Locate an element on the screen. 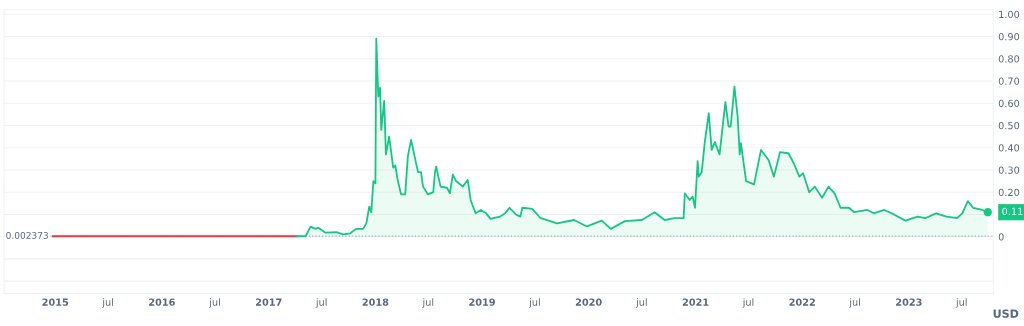 This screenshot has width=1024, height=326. x-tick-label: 2015 is located at coordinates (55, 302).